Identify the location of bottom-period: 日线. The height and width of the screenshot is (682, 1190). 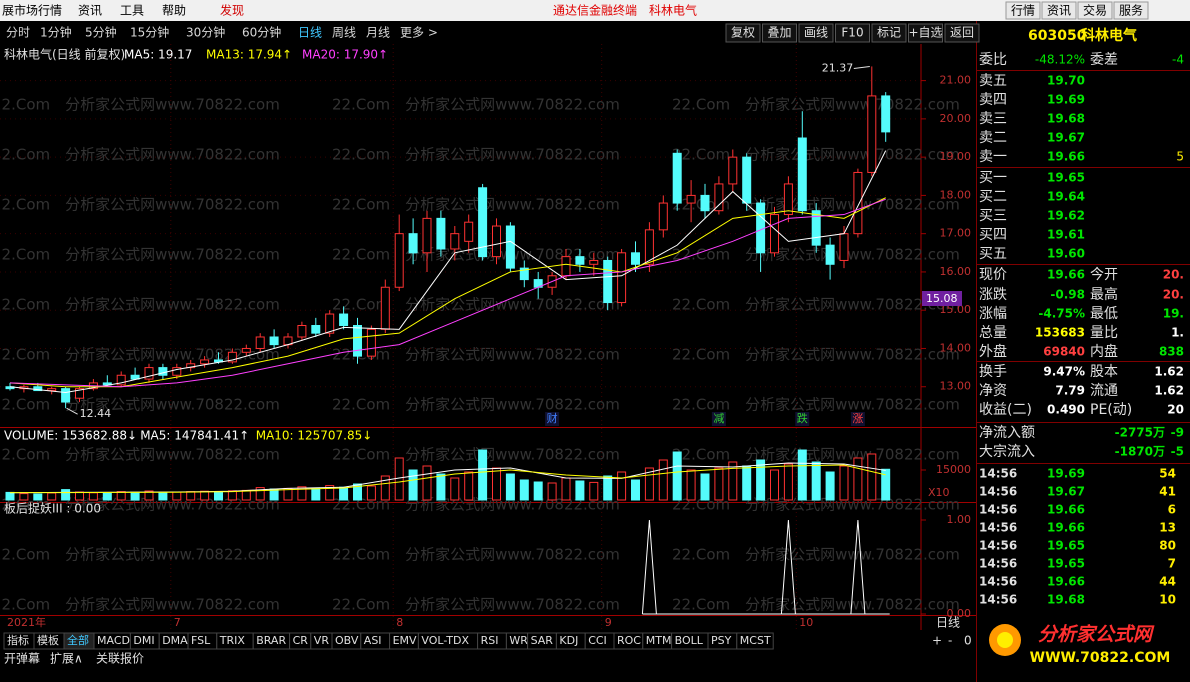
(948, 623).